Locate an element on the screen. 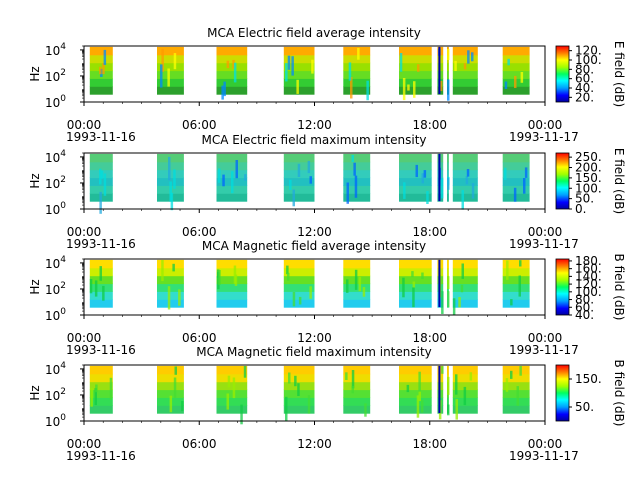 Image resolution: width=640 pixels, height=480 pixels. x-tick-label: 06:00 is located at coordinates (199, 125).